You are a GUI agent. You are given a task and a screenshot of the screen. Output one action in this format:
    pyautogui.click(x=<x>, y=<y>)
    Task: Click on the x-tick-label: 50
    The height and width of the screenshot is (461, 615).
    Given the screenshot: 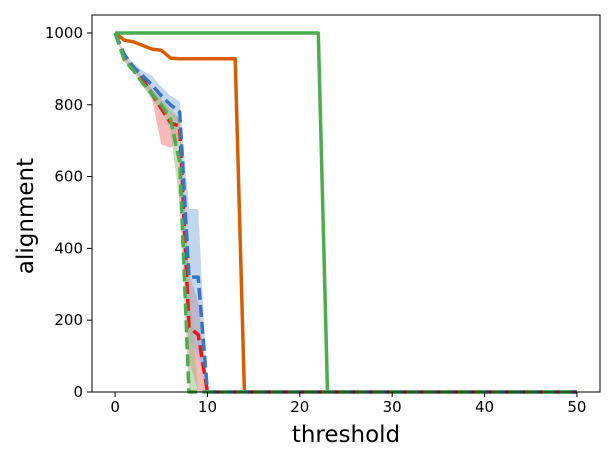 What is the action you would take?
    pyautogui.click(x=576, y=407)
    